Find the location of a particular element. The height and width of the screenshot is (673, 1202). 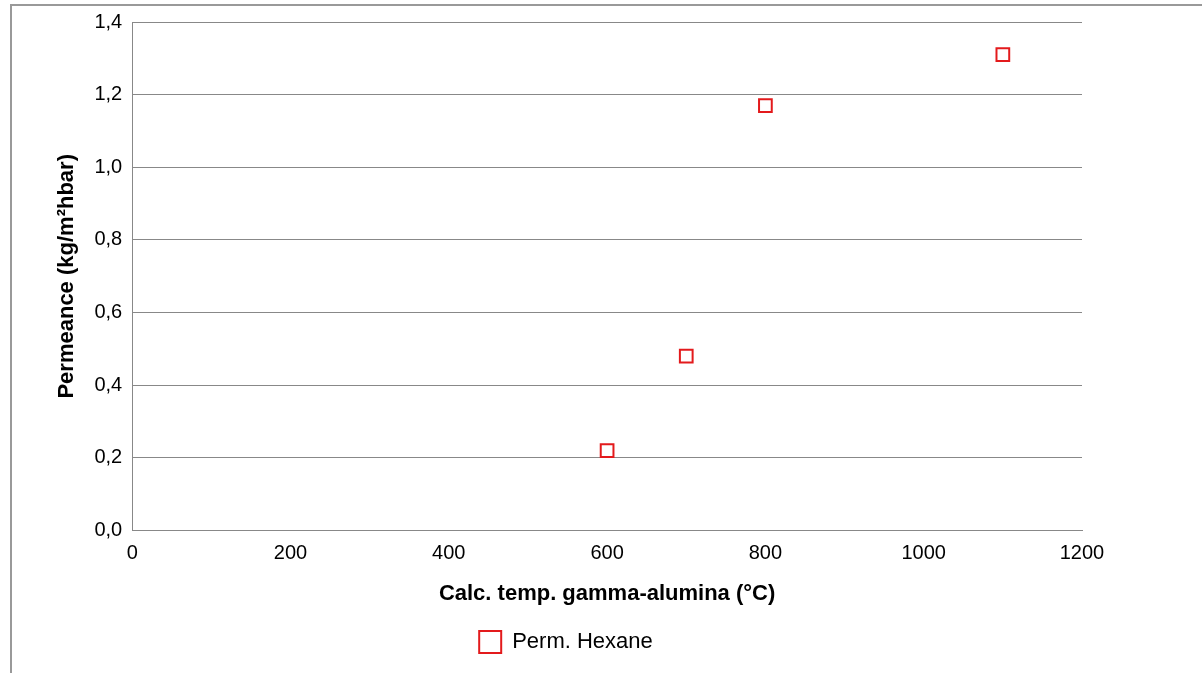

x-axis-title: Calc. temp. gamma-alumina (°C) is located at coordinates (607, 592).